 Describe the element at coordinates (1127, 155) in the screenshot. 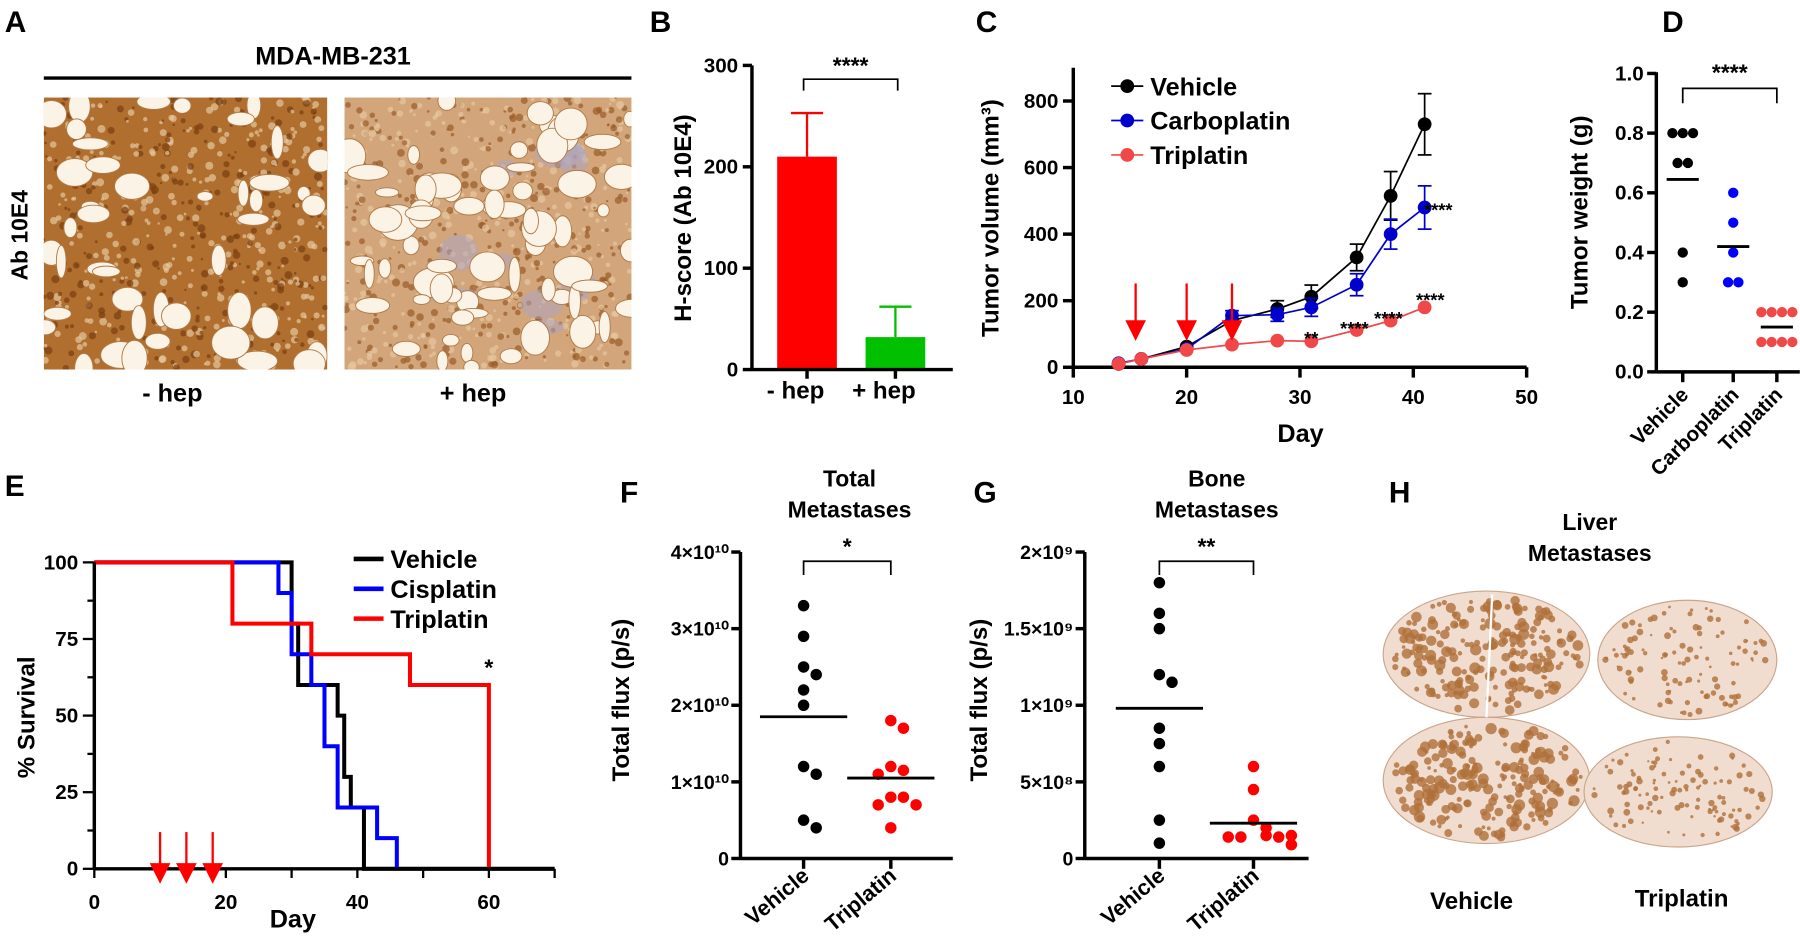

I see `legend-marker` at that location.